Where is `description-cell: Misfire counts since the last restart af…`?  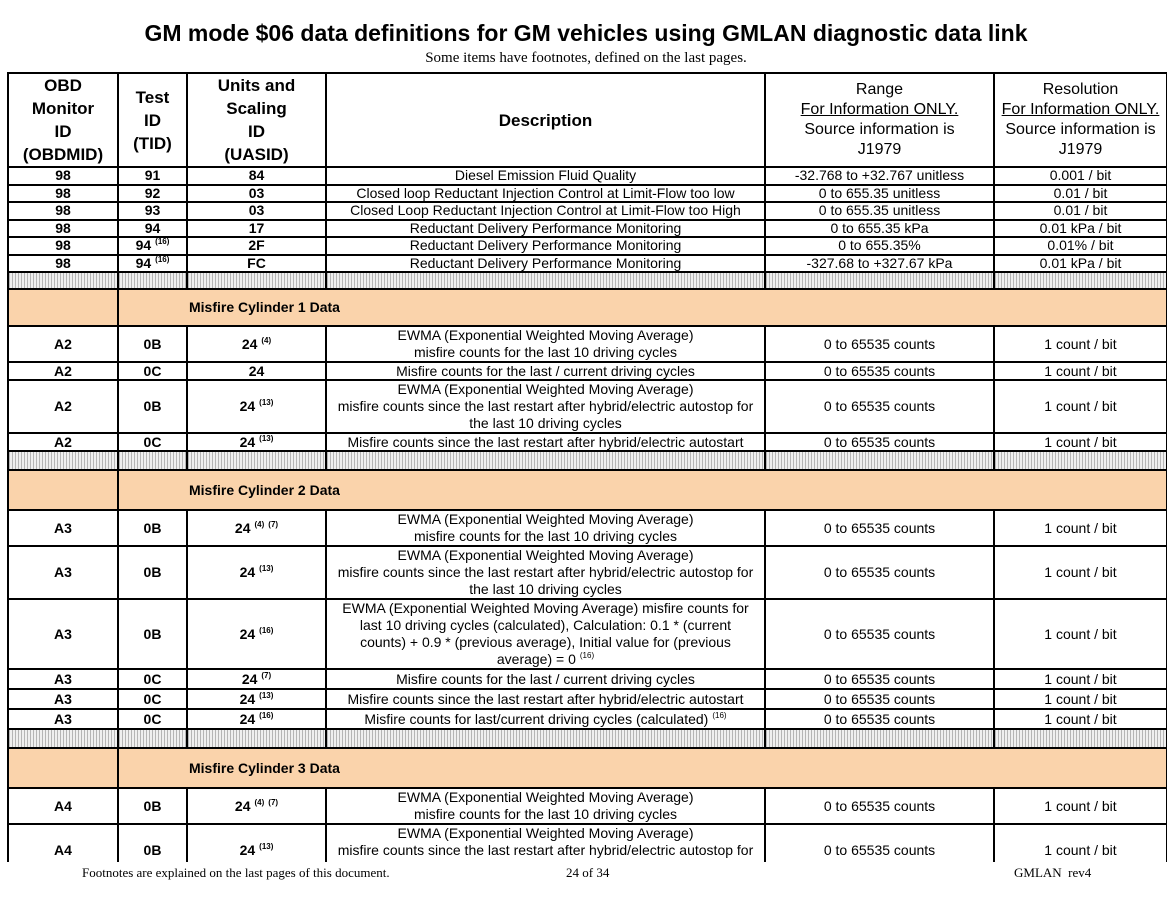
description-cell: Misfire counts since the last restart af… is located at coordinates (545, 699).